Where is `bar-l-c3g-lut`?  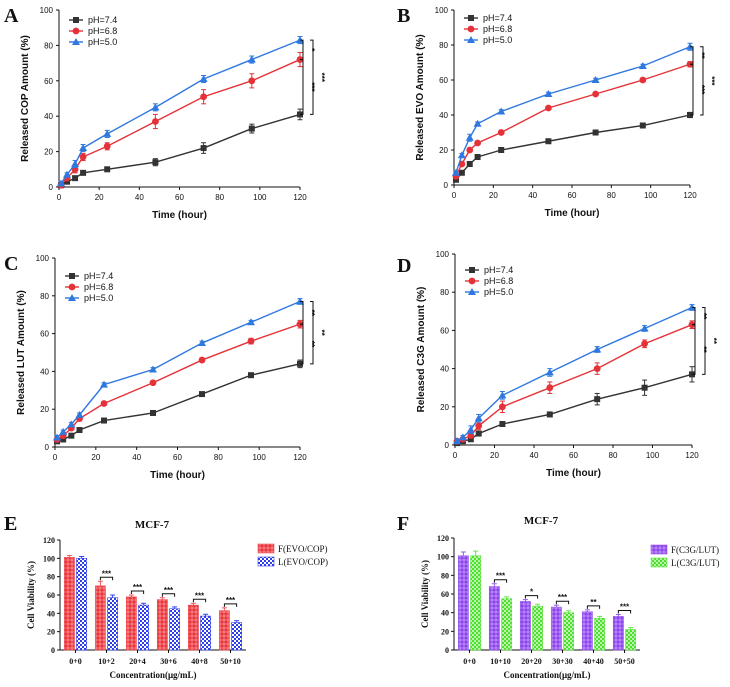 bar-l-c3g-lut is located at coordinates (600, 634).